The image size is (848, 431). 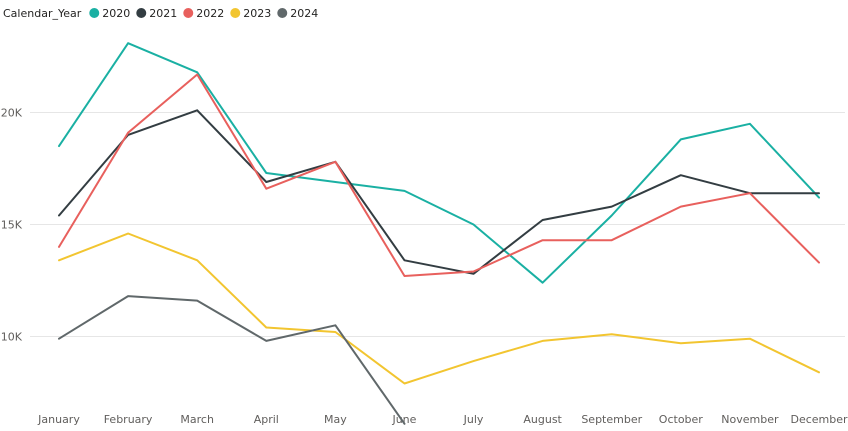 What do you see at coordinates (94, 13) in the screenshot?
I see `legend-marker-2020` at bounding box center [94, 13].